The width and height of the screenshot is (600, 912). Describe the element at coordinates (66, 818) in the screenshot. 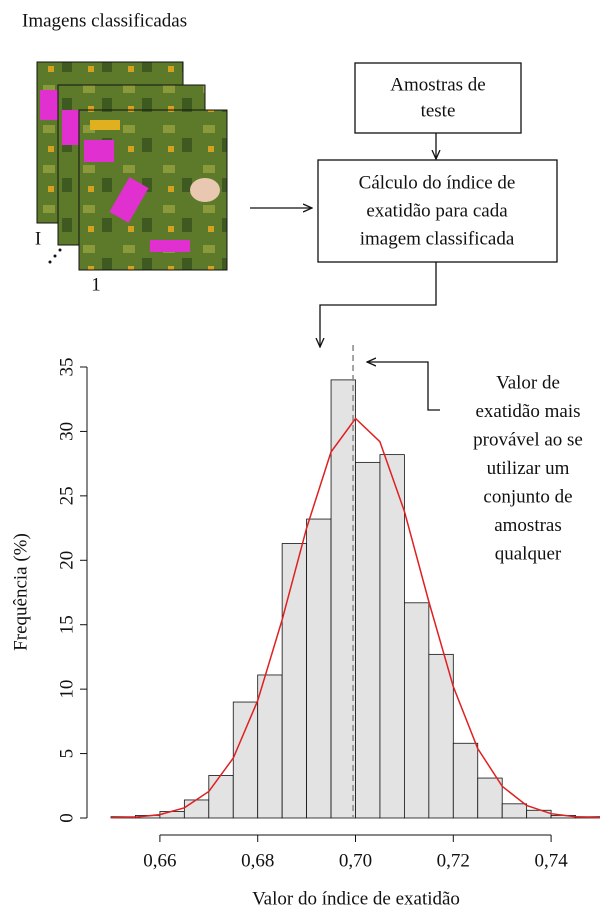

I see `y-tick-label: 0` at that location.